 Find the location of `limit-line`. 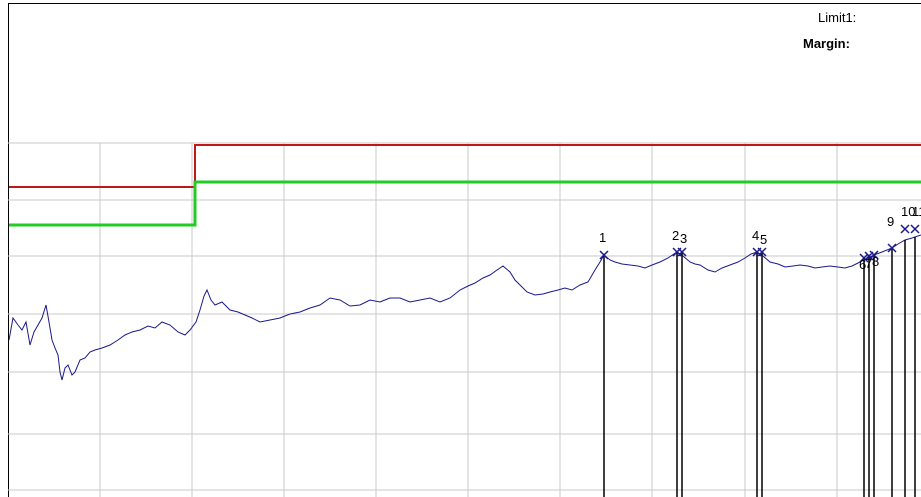

limit-line is located at coordinates (465, 166).